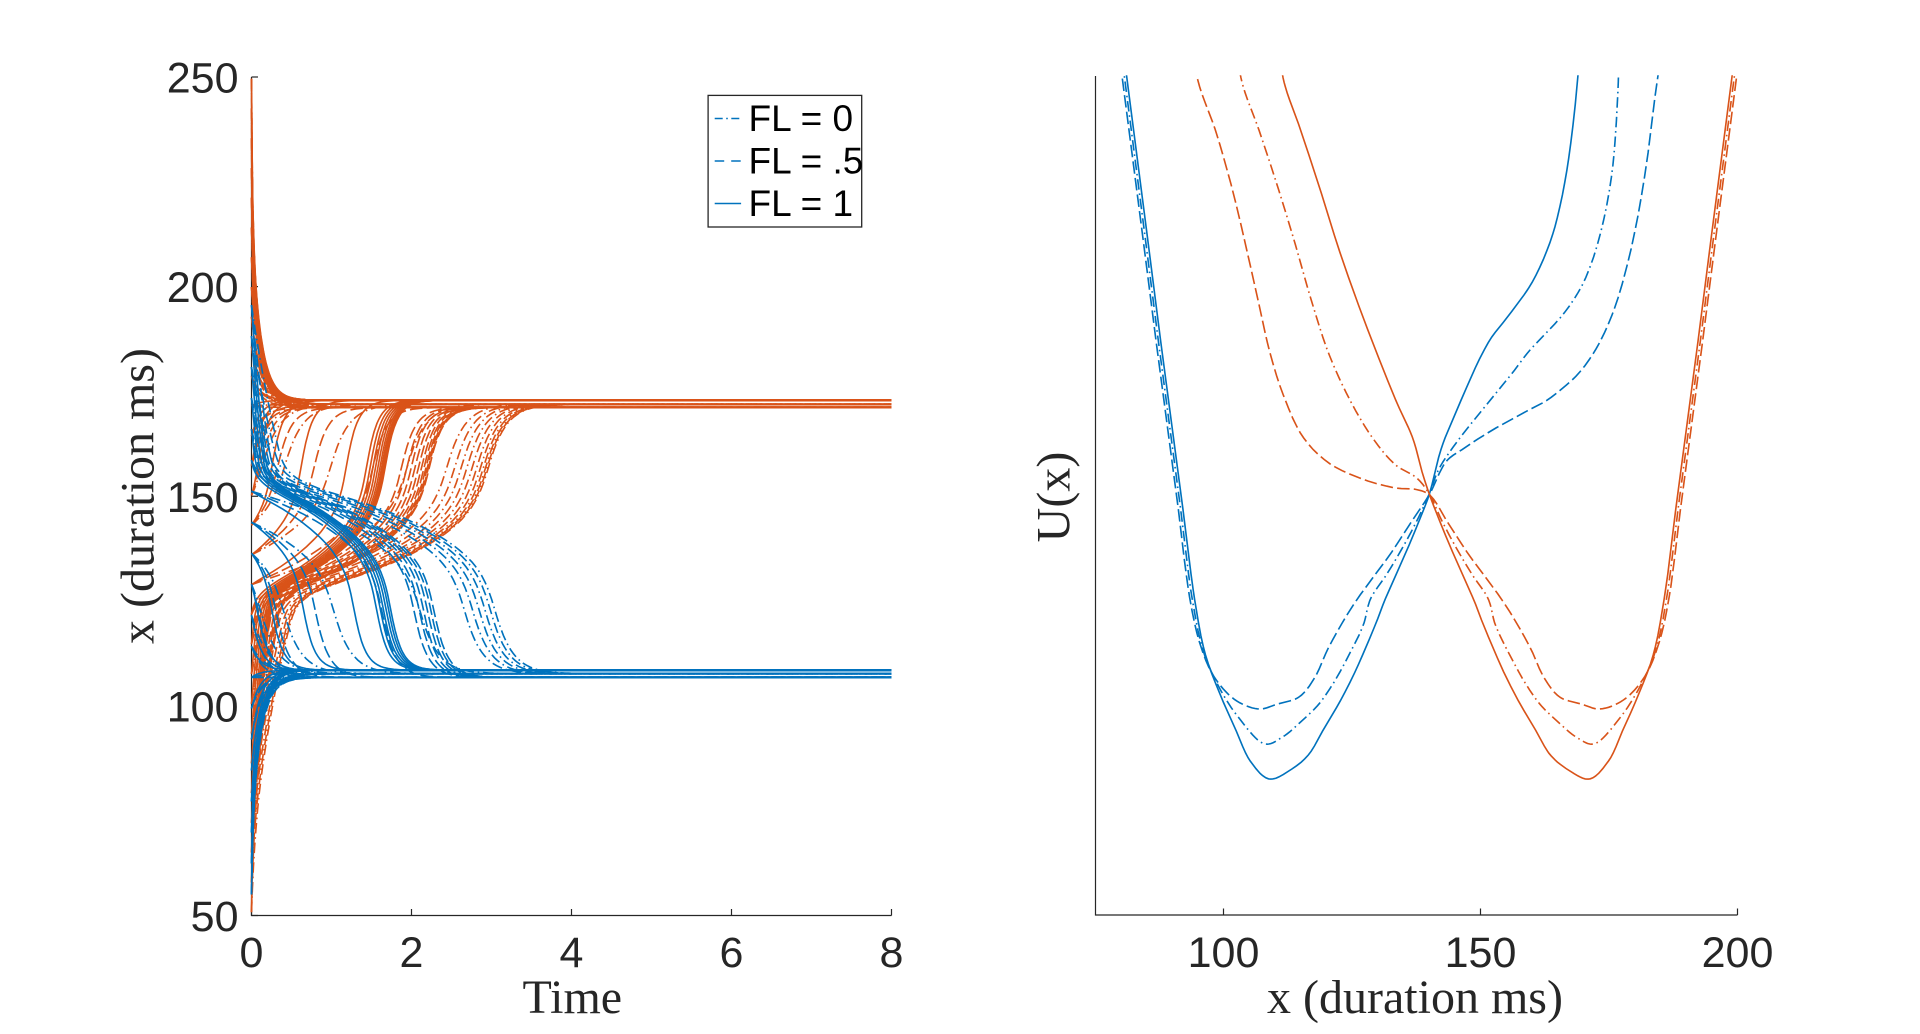 Image resolution: width=1920 pixels, height=1034 pixels. I want to click on svg-text: 4, so click(572, 953).